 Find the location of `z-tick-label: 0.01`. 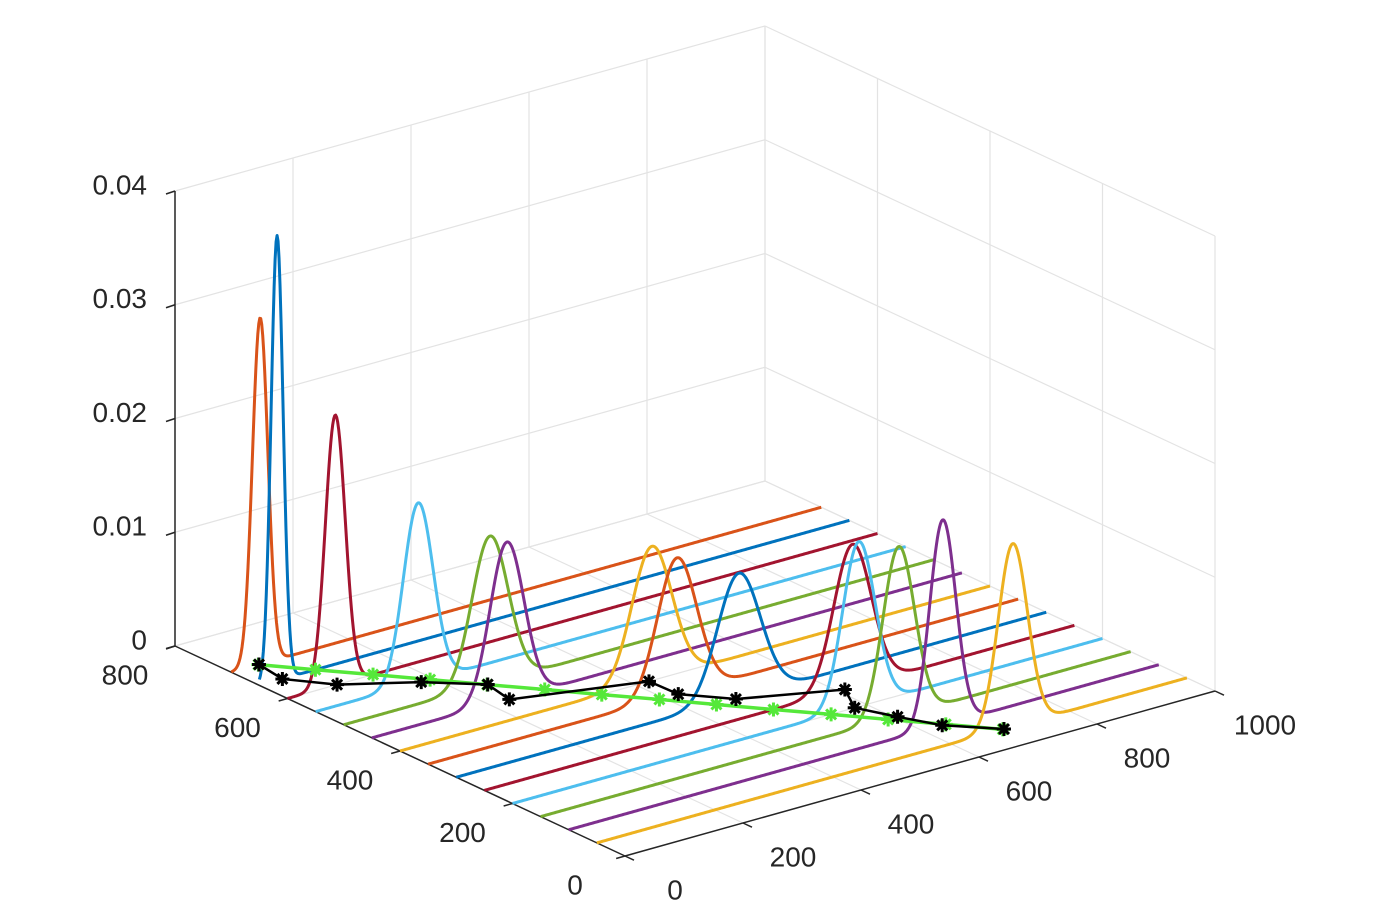

z-tick-label: 0.01 is located at coordinates (120, 526).